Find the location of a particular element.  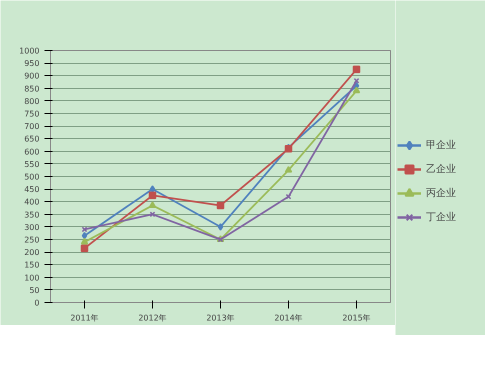

y-tick-label: 350 is located at coordinates (32, 215).